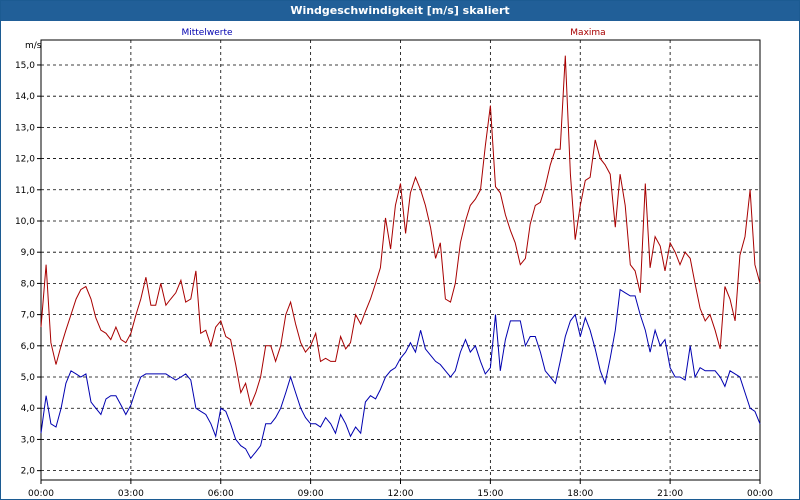 This screenshot has height=500, width=800. Describe the element at coordinates (25, 191) in the screenshot. I see `y-tick-label: 11,0` at that location.